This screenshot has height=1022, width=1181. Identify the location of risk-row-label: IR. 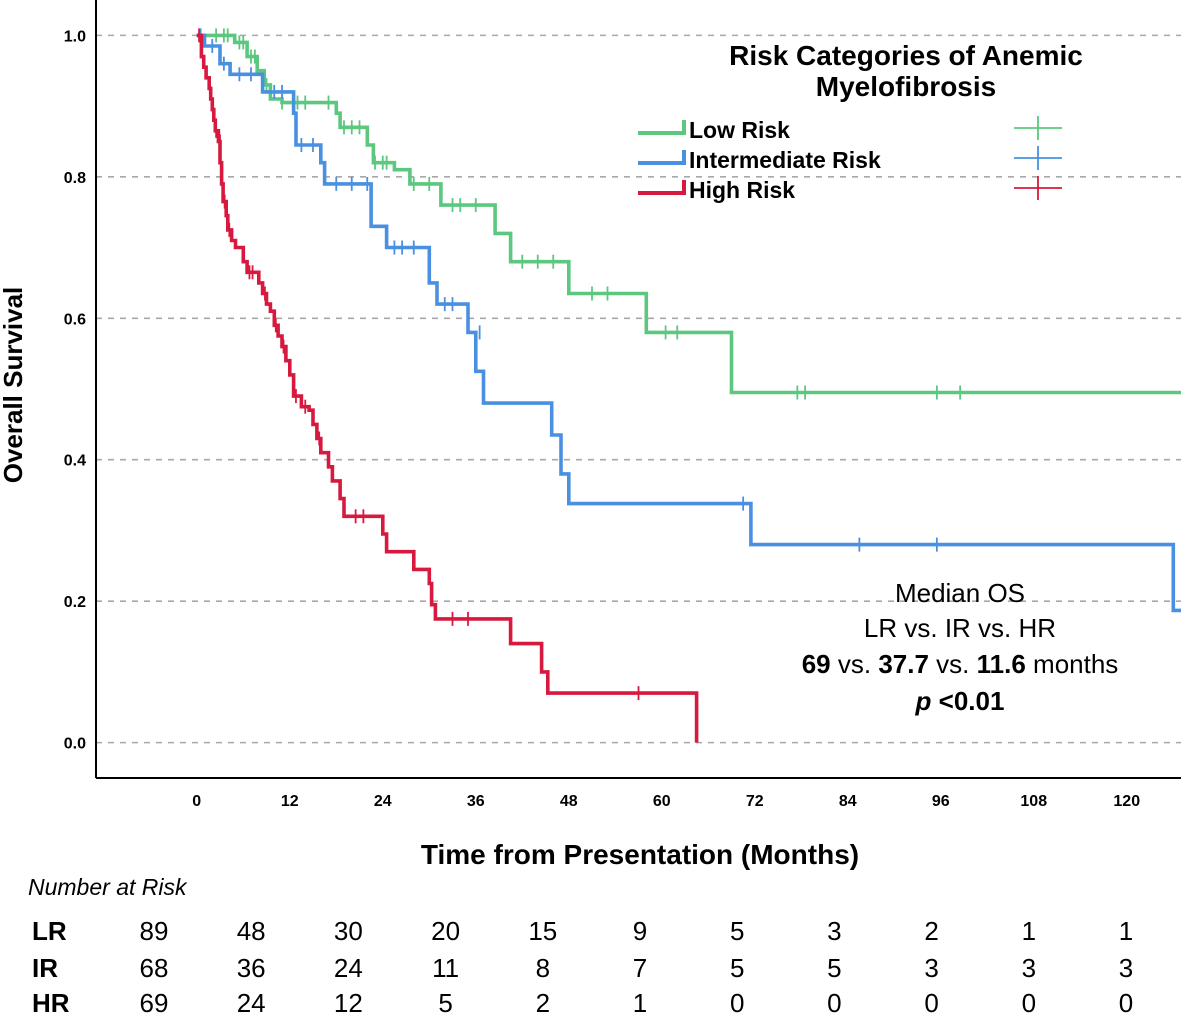
(45, 968).